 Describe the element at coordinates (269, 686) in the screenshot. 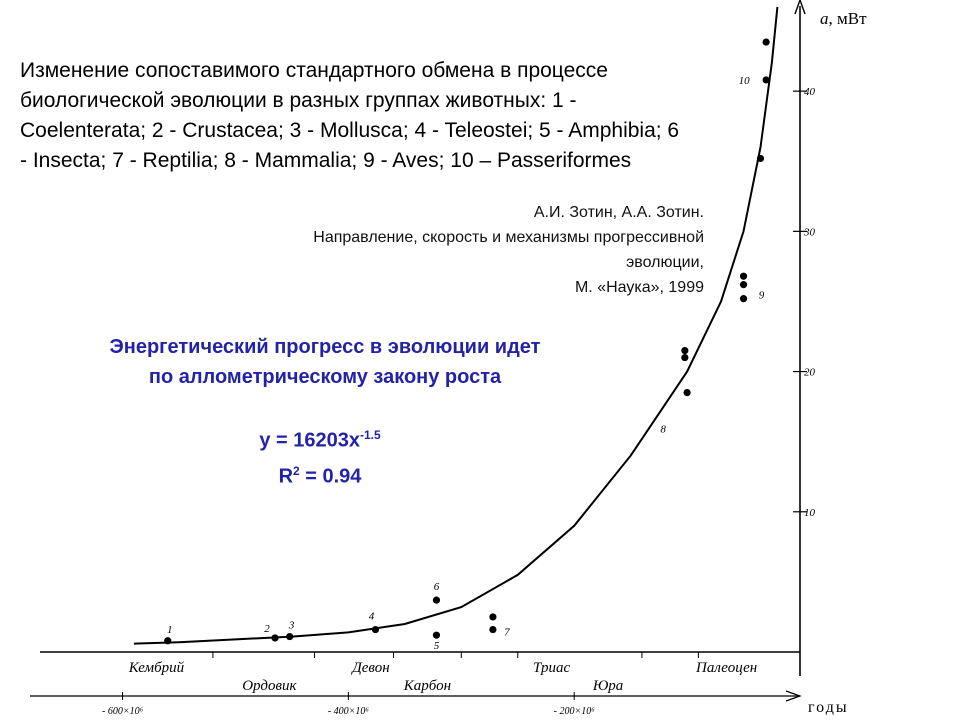

I see `period-label: Ордовик` at that location.